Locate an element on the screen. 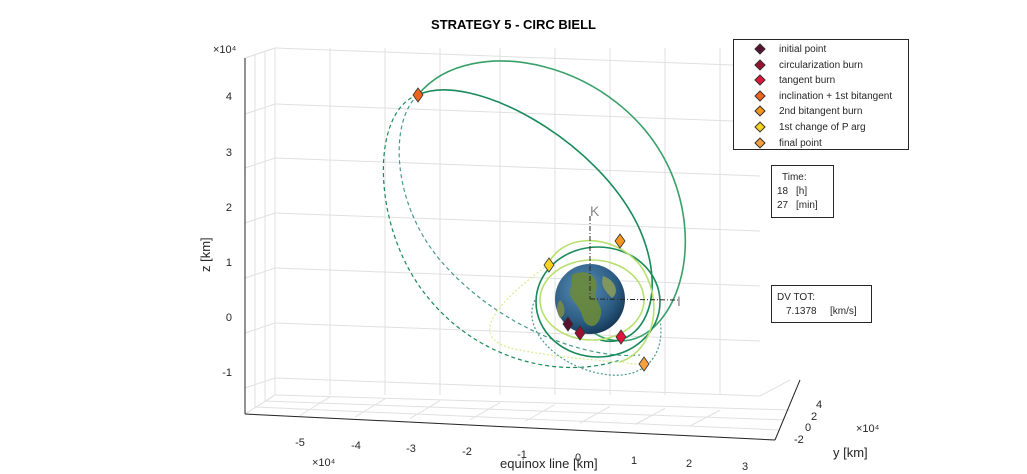 The width and height of the screenshot is (1027, 474). legend-label: inclination + 1st bitangent is located at coordinates (836, 96).